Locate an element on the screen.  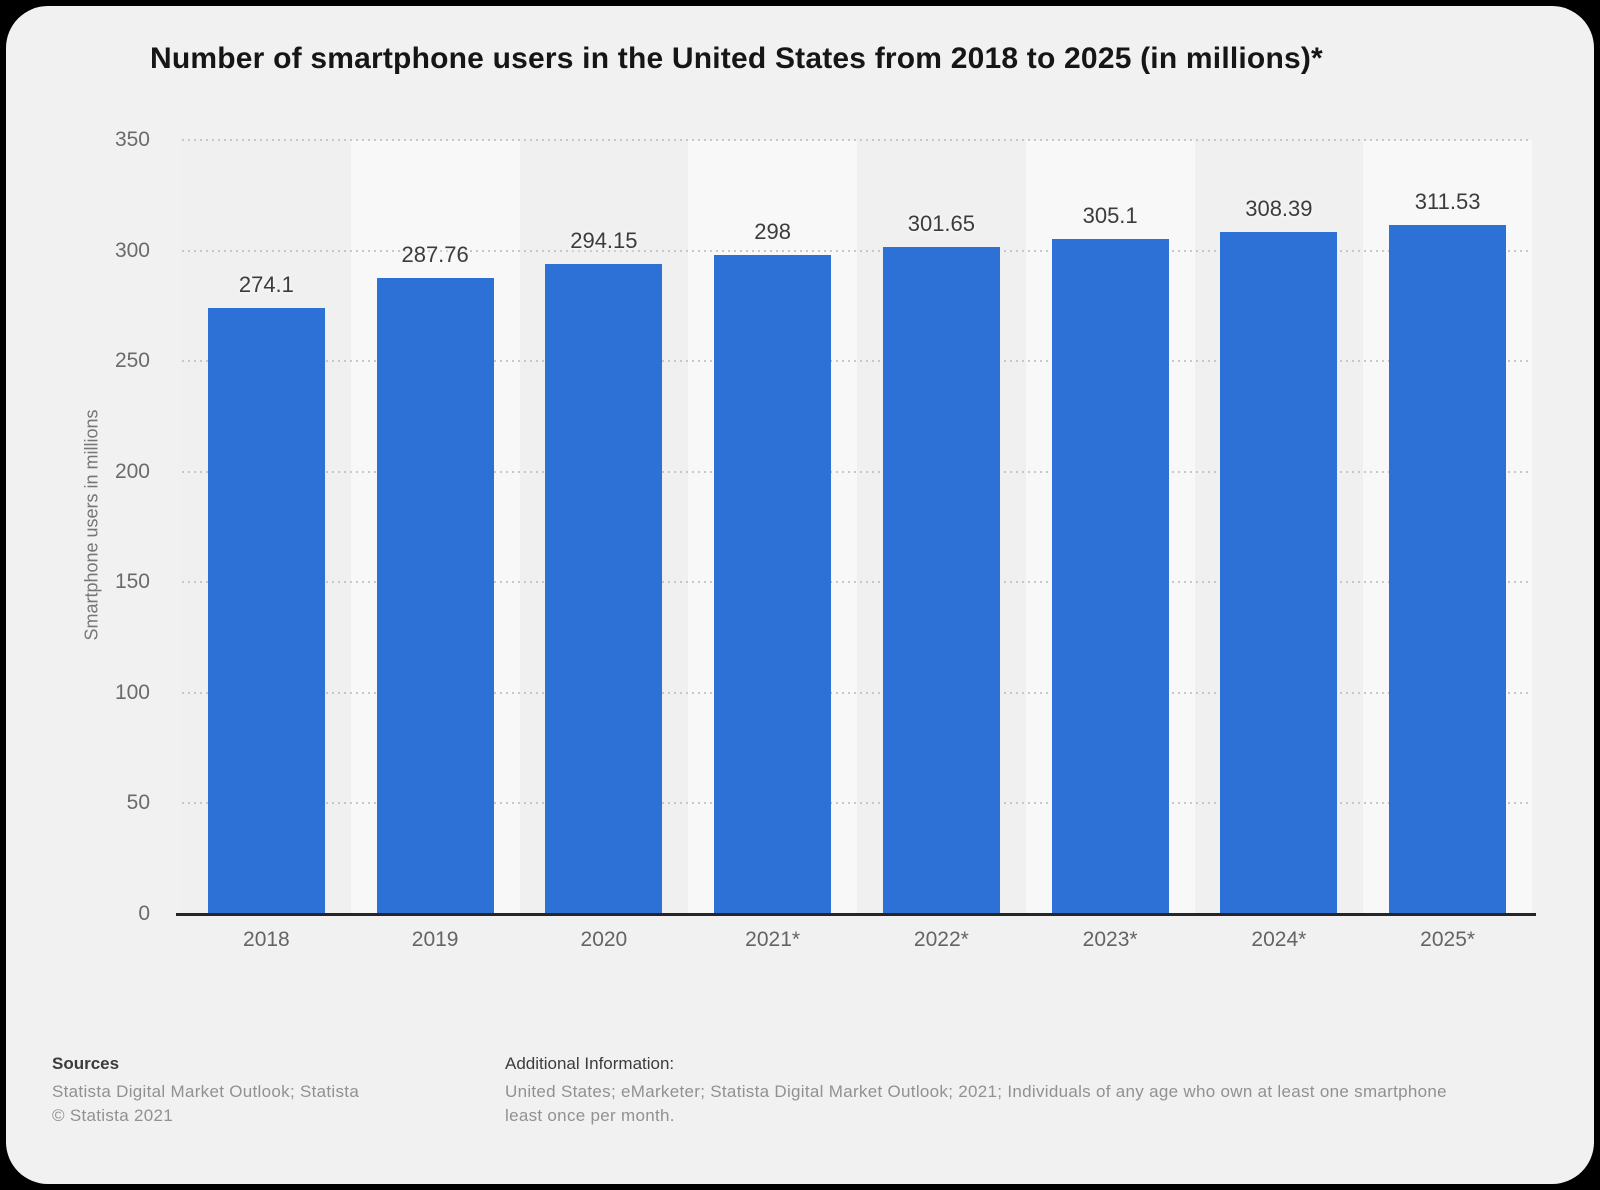
additional-info-line2: least once per month. is located at coordinates (590, 1115).